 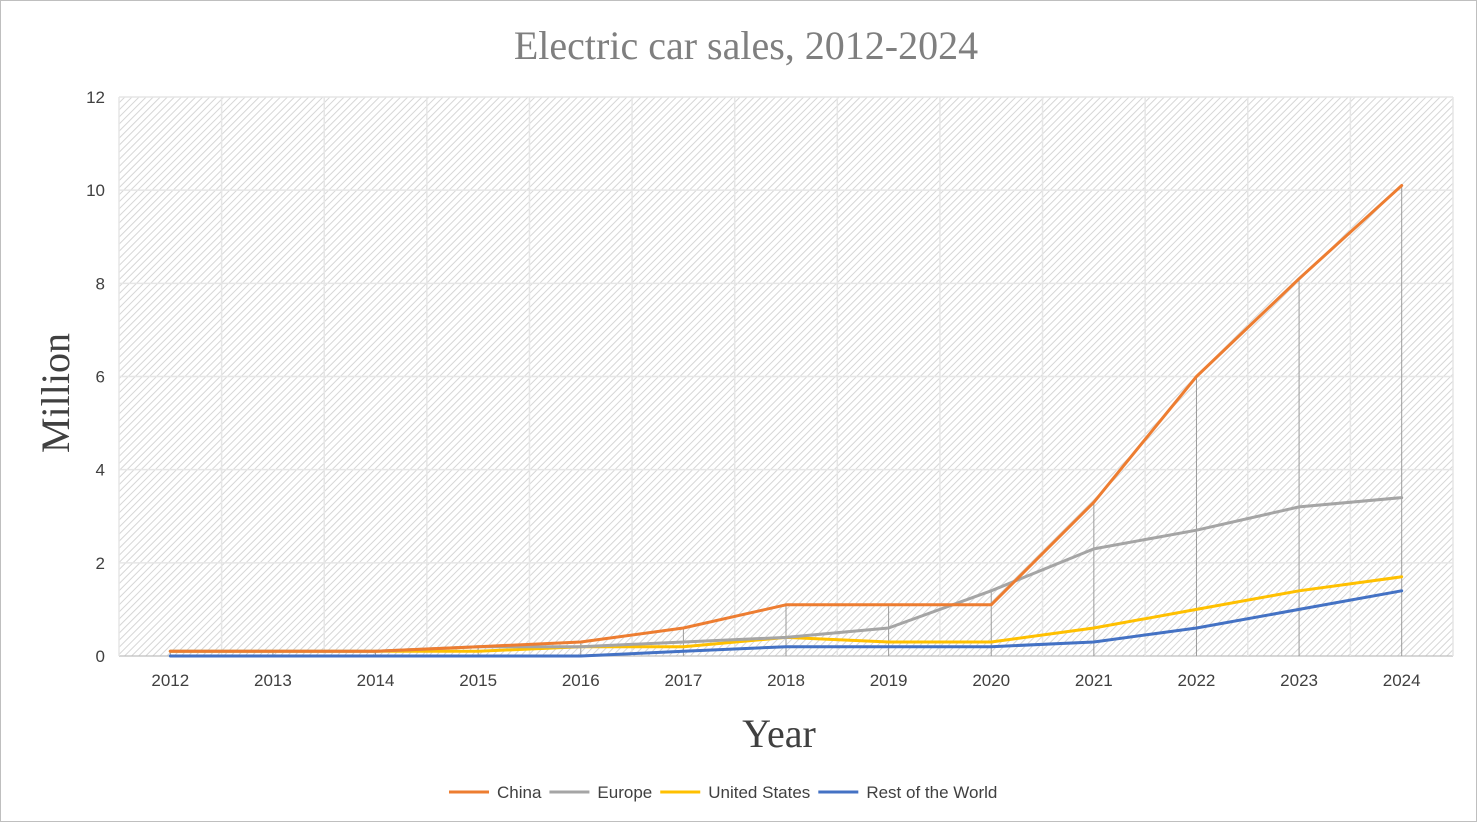 I want to click on x-tick-label-2024: 2024, so click(x=1402, y=680).